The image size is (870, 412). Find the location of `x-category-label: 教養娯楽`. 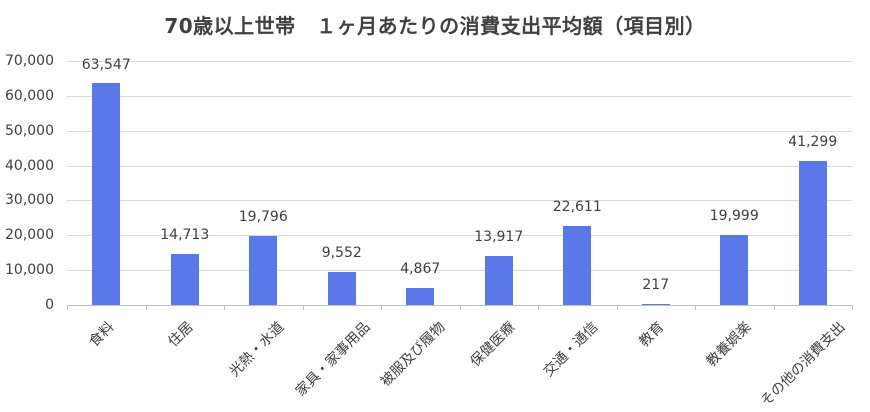

x-category-label: 教養娯楽 is located at coordinates (728, 345).